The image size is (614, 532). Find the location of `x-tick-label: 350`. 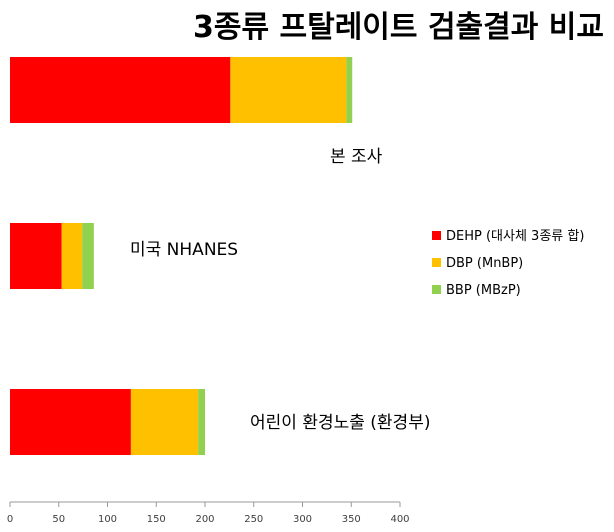

x-tick-label: 350 is located at coordinates (351, 519).